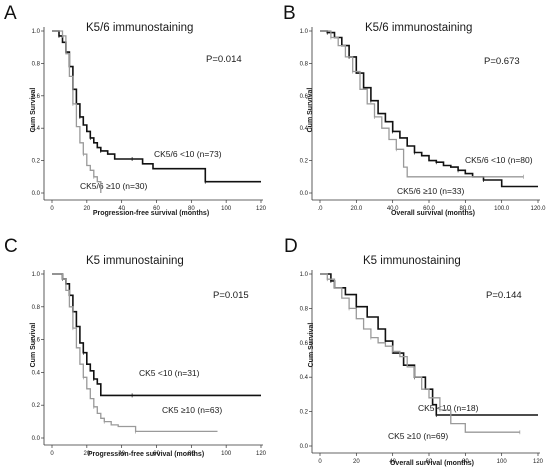  Describe the element at coordinates (465, 209) in the screenshot. I see `x-tick-label: 80.0` at that location.